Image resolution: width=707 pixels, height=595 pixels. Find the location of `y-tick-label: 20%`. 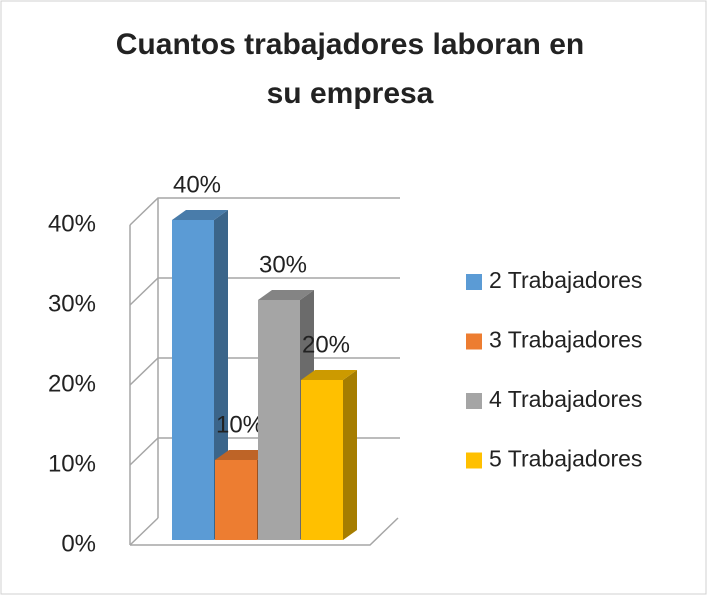

y-tick-label: 20% is located at coordinates (72, 383).